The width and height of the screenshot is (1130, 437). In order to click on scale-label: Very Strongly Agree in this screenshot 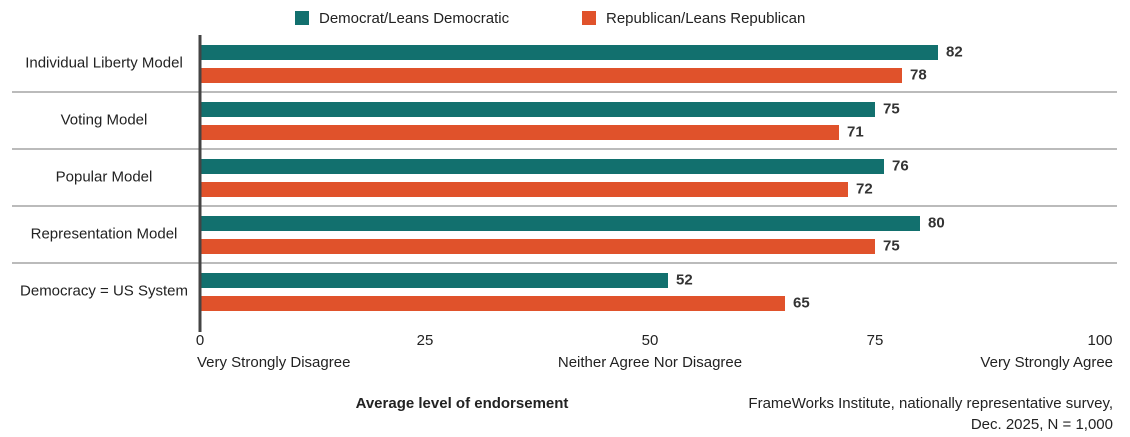, I will do `click(1046, 362)`.